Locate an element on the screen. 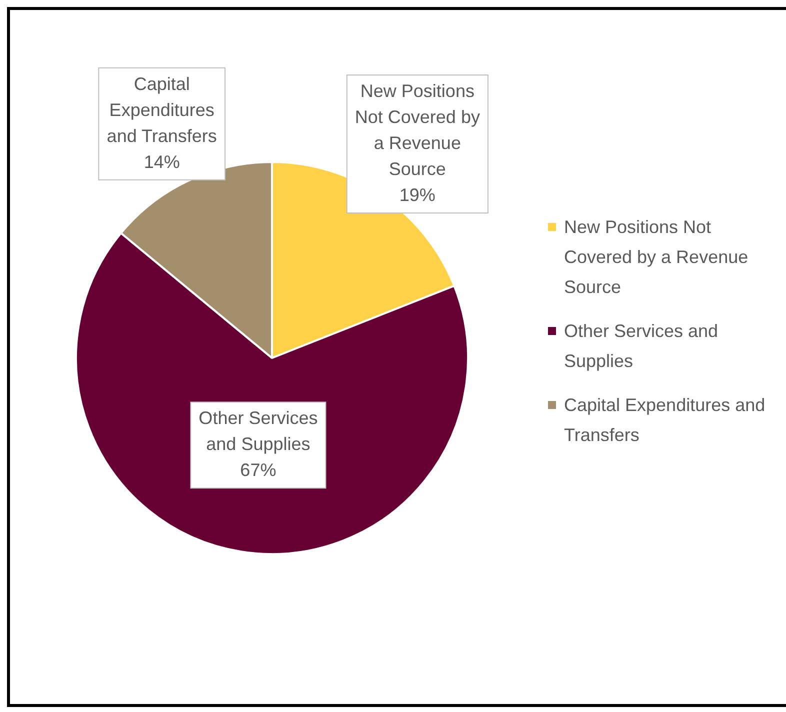 The width and height of the screenshot is (786, 712). slice-label: New Positions Not Covered by a Revenue Source is located at coordinates (417, 129).